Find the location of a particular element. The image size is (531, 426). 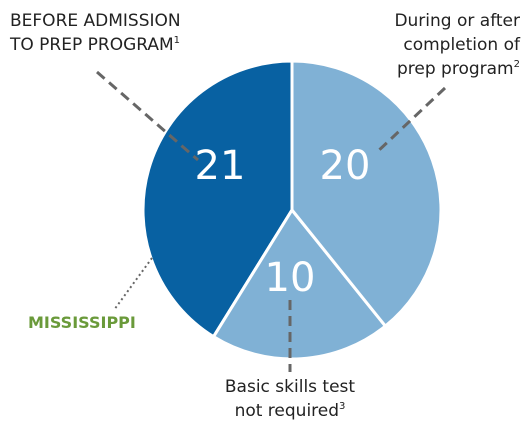

annotation: MISSISSIPPI is located at coordinates (82, 322).